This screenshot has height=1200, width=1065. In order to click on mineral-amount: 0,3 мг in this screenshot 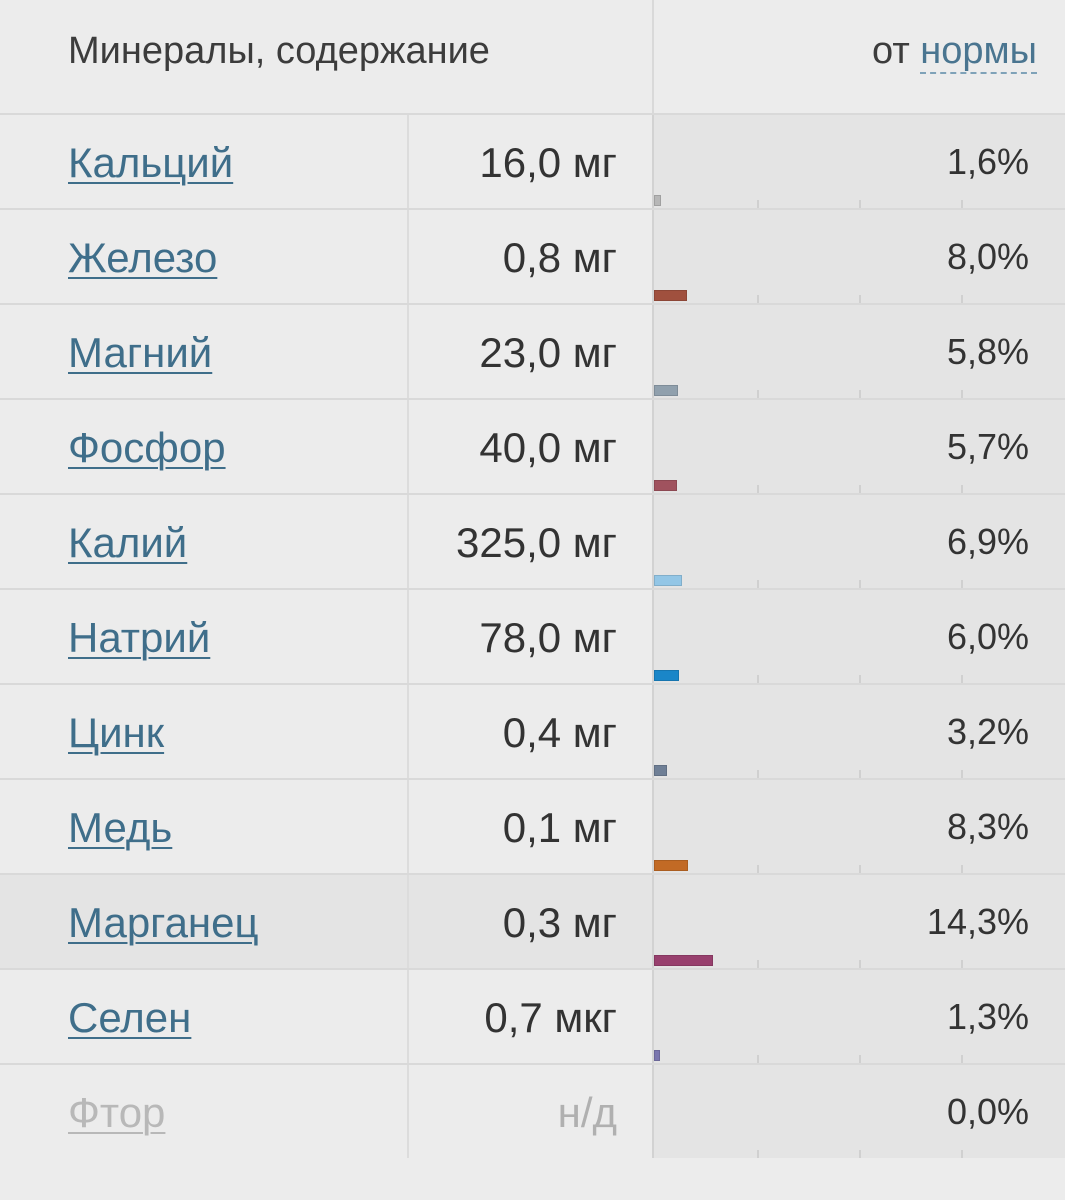, I will do `click(559, 922)`.